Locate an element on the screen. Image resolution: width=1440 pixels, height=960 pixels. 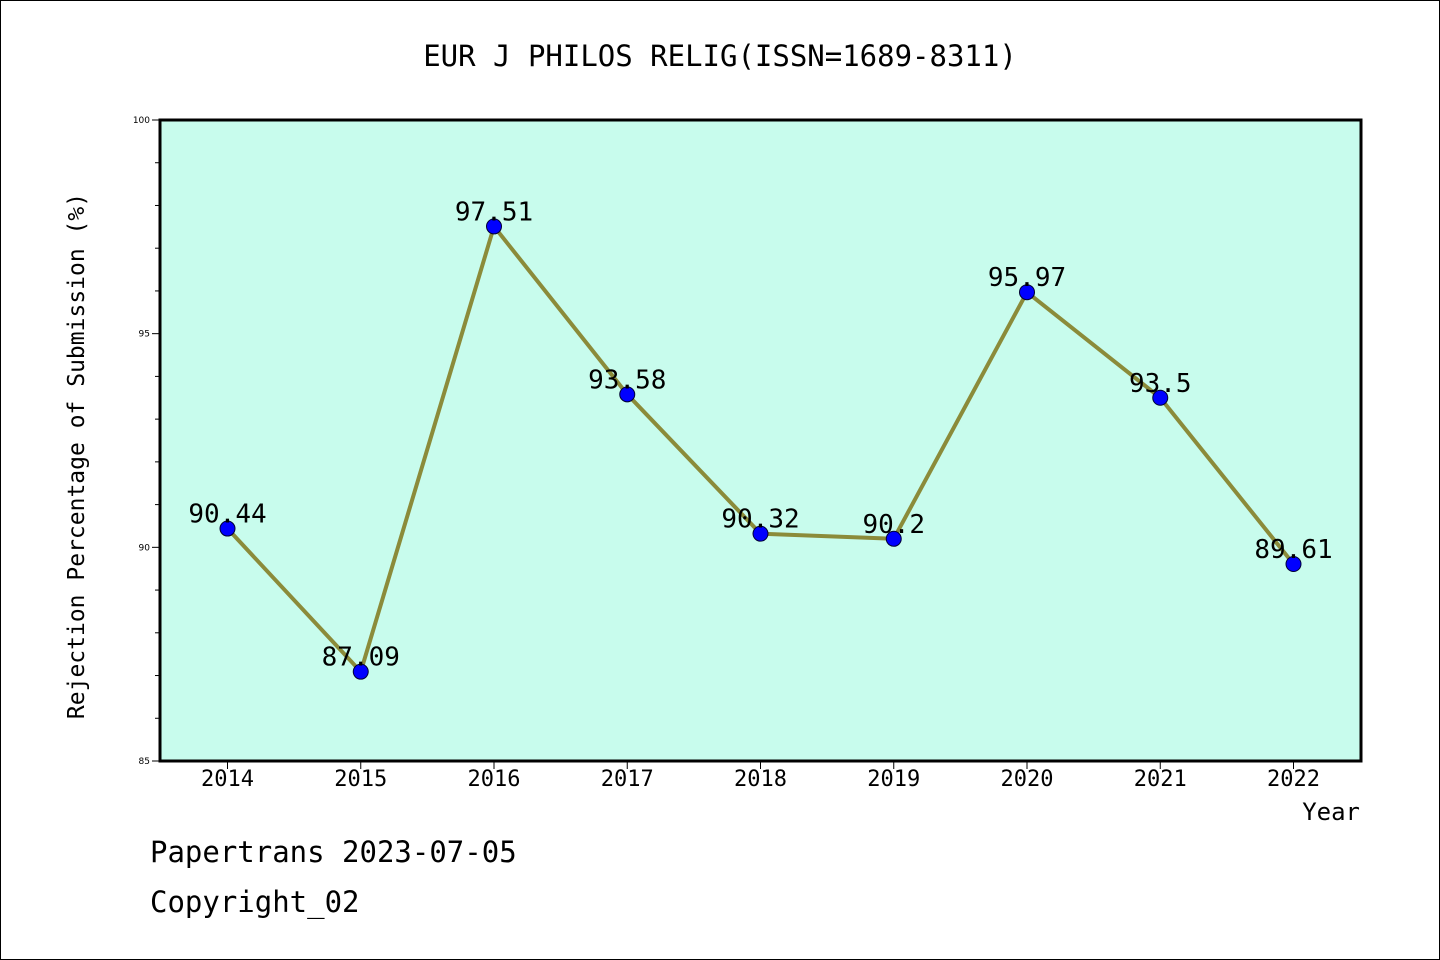
data-label: 97.51 is located at coordinates (494, 212).